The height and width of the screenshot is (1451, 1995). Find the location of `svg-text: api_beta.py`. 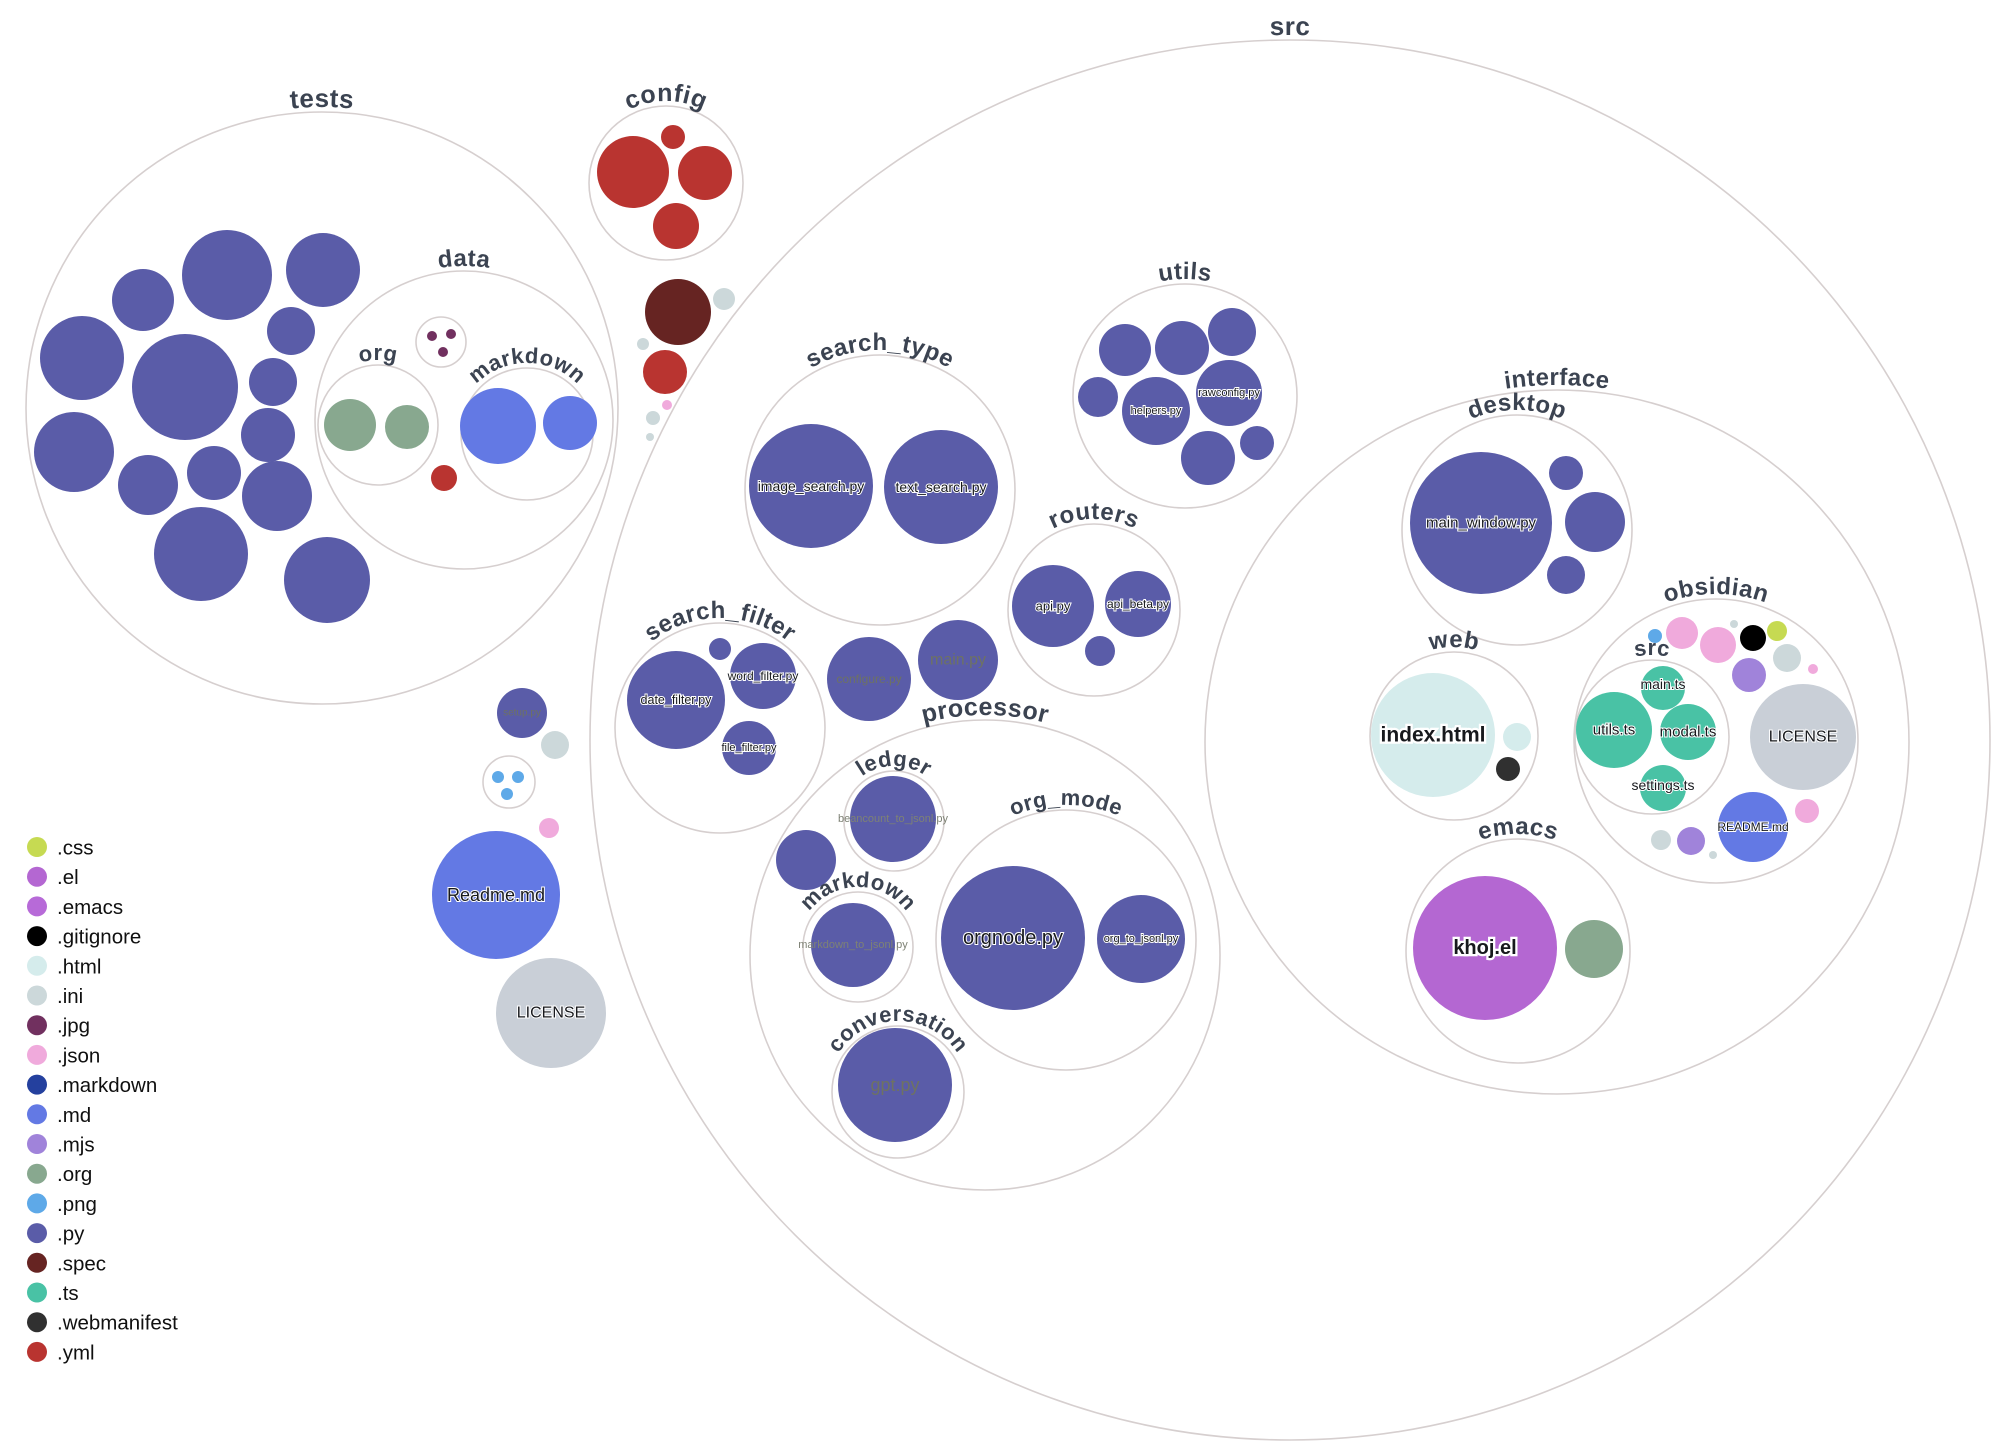

svg-text: api_beta.py is located at coordinates (1138, 604).